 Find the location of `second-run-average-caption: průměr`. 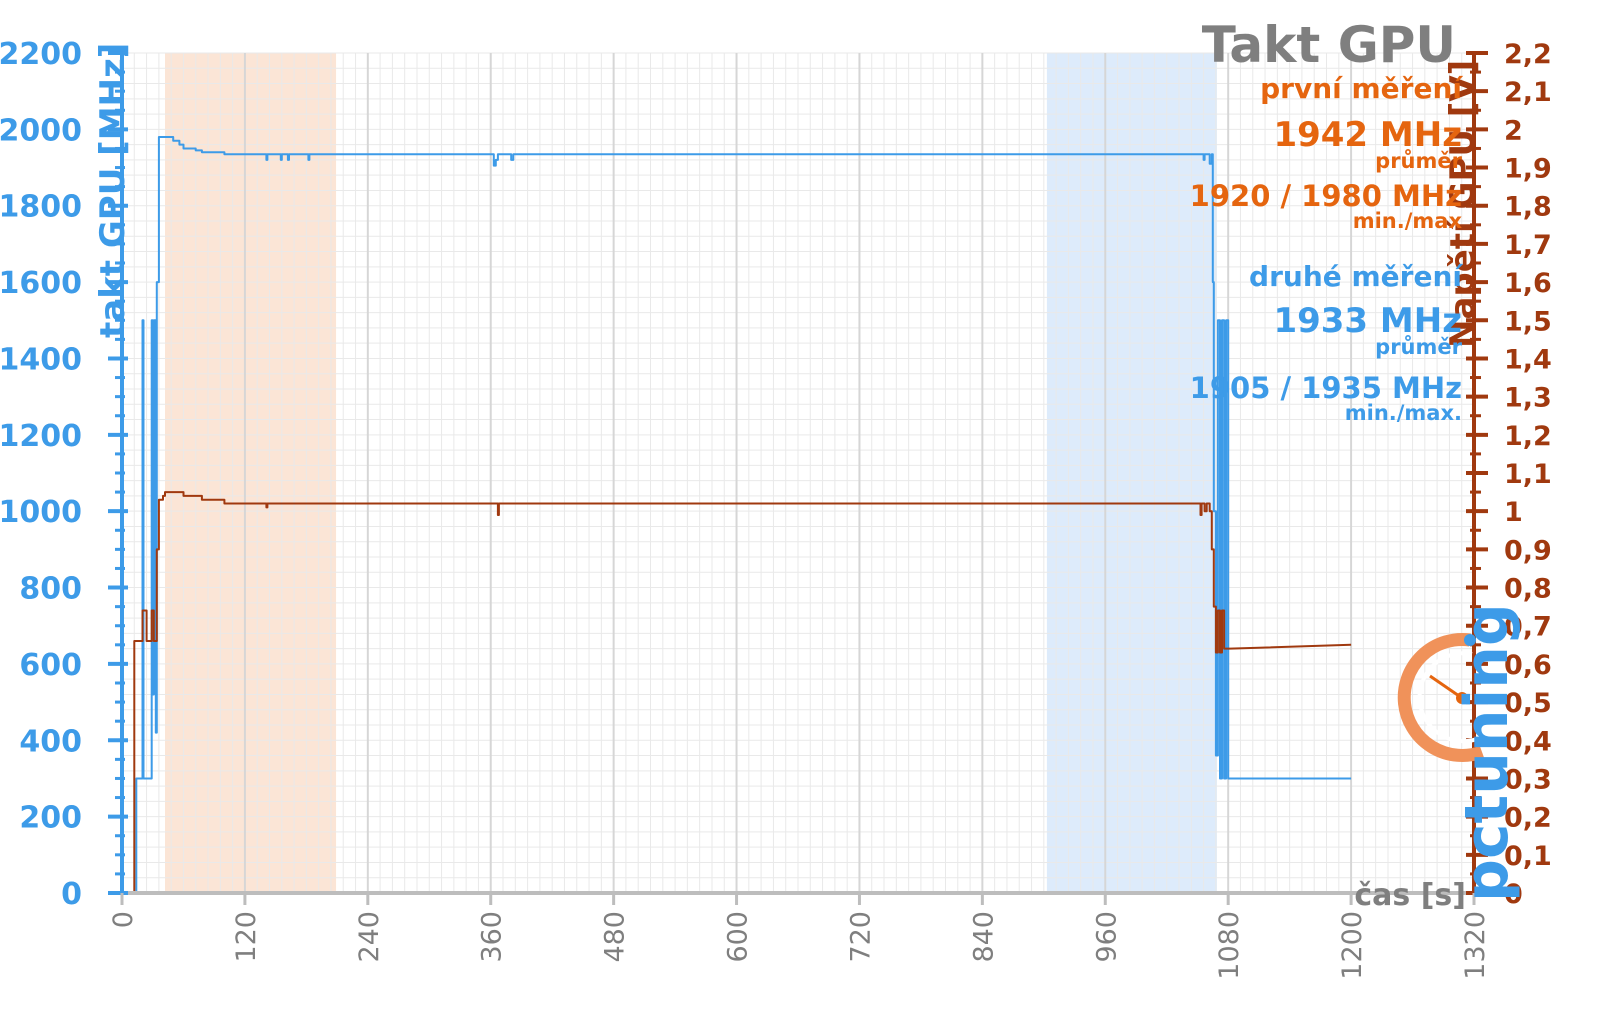

second-run-average-caption: průměr is located at coordinates (1418, 347).